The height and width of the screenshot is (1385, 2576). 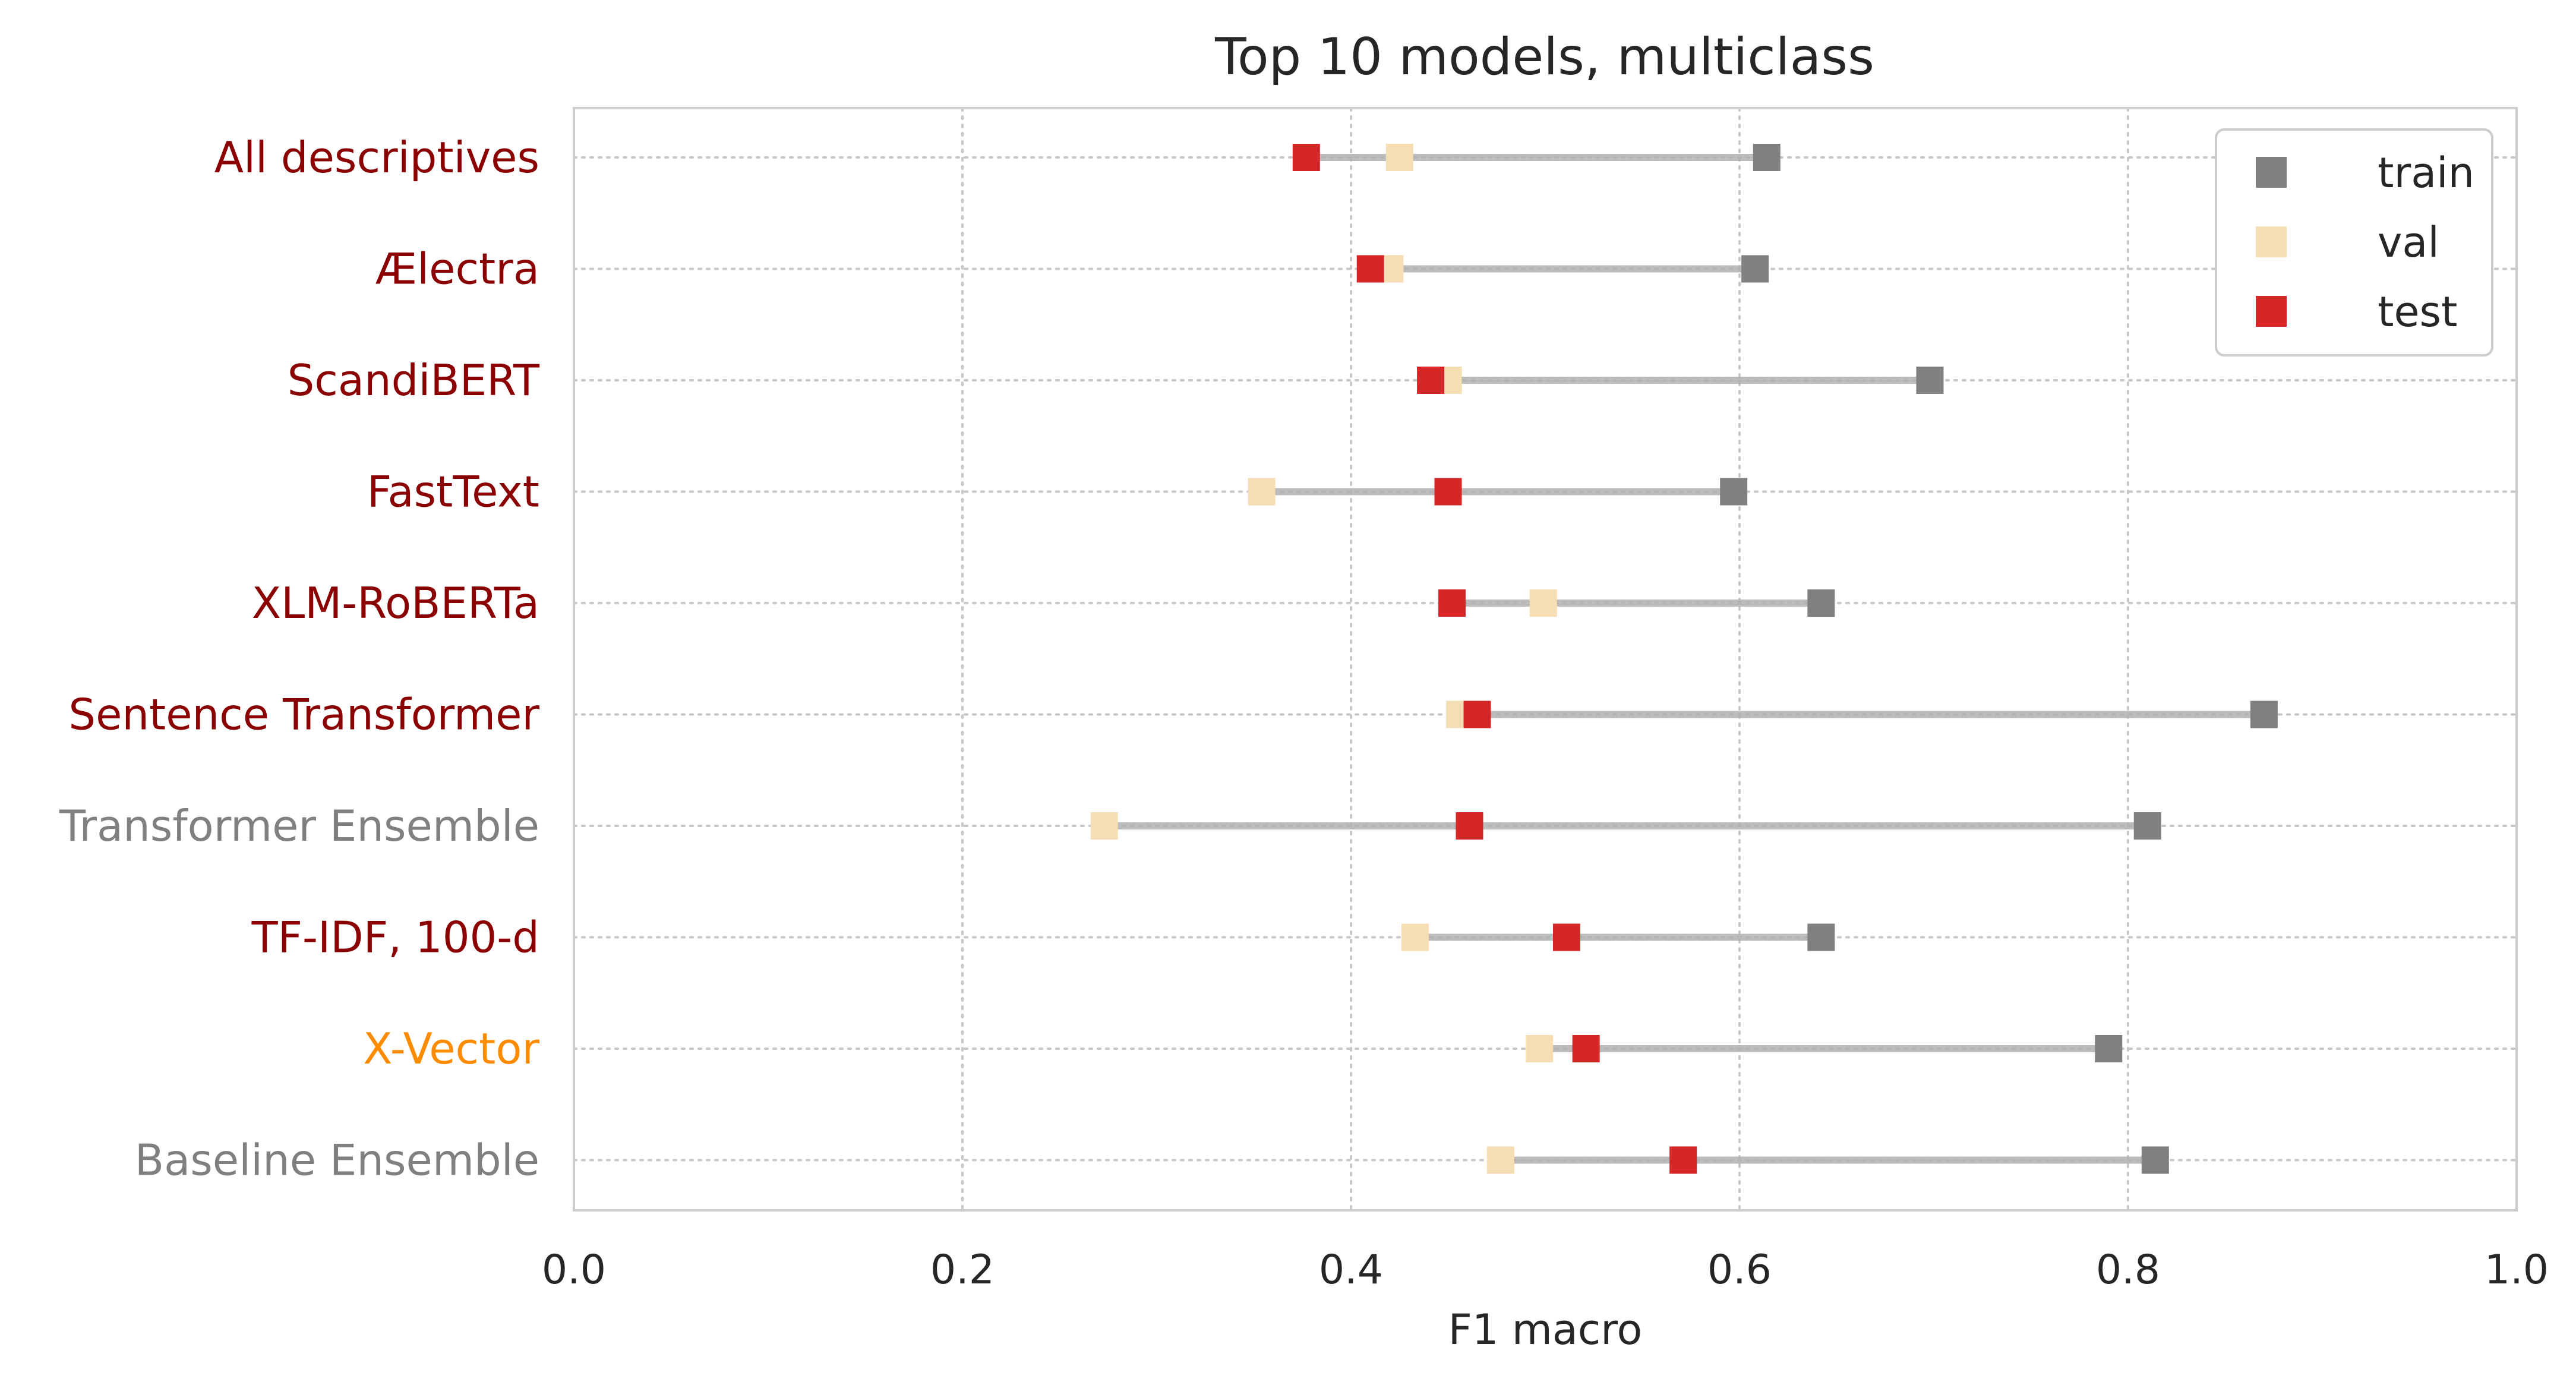 I want to click on x-tick-labels: 0.0 0.2 0.4 0.6 0.8 1.0, so click(x=1545, y=1270).